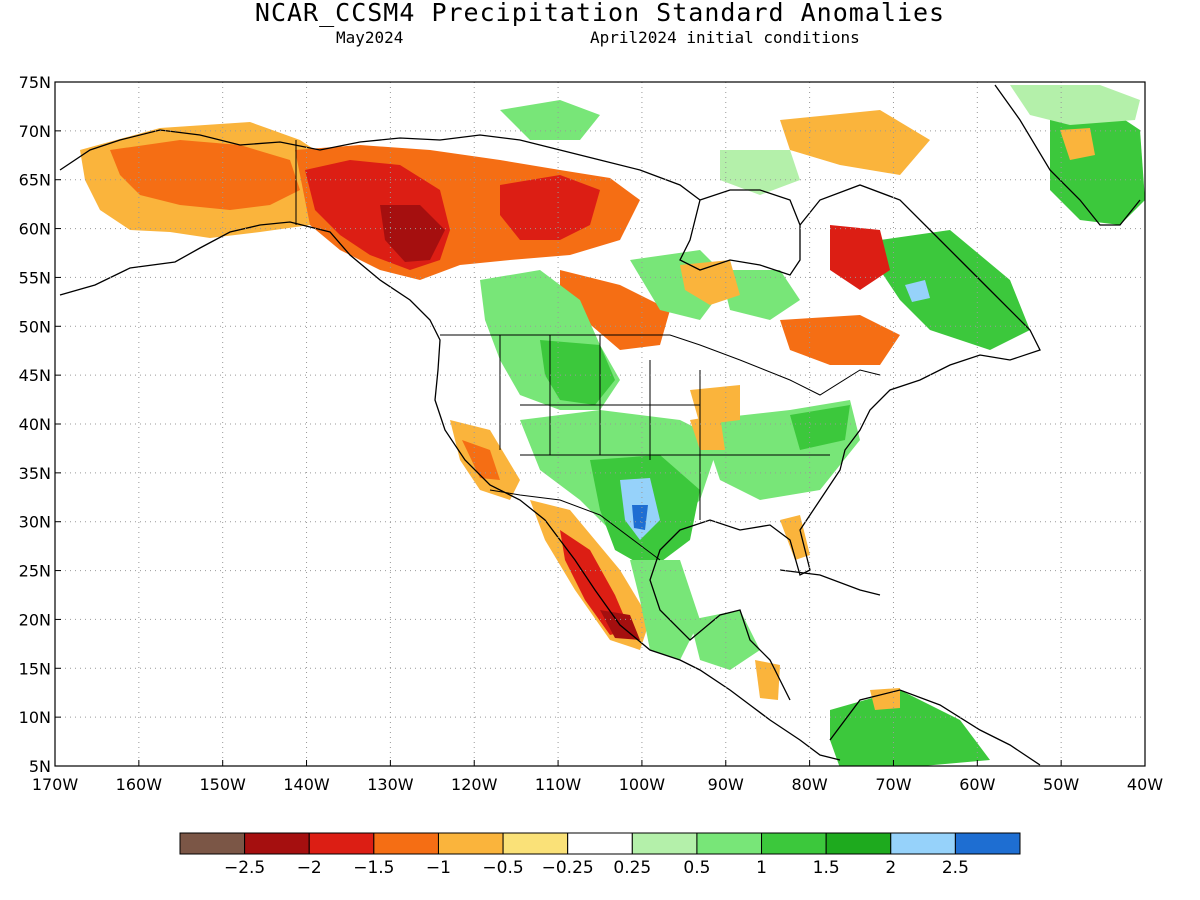 Image resolution: width=1200 pixels, height=900 pixels. What do you see at coordinates (502, 868) in the screenshot?
I see `colorbar-label: −0.5` at bounding box center [502, 868].